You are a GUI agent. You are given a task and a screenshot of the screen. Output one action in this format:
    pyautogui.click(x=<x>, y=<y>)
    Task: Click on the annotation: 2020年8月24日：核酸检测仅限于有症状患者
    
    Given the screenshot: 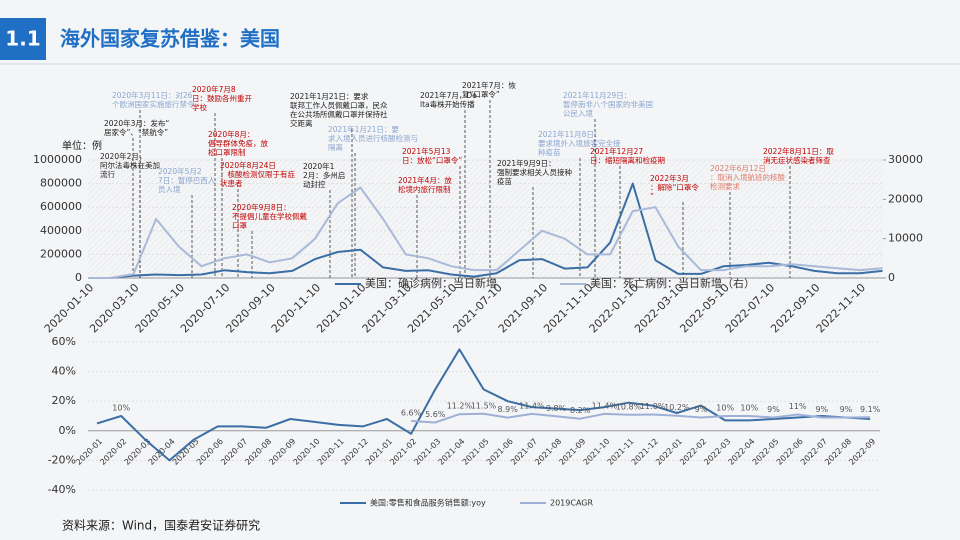 What is the action you would take?
    pyautogui.click(x=257, y=174)
    